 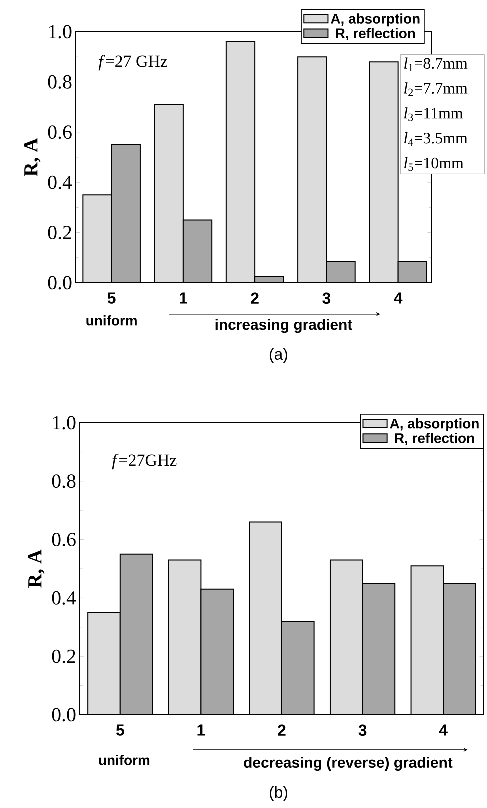 I want to click on text: (a), so click(x=279, y=356).